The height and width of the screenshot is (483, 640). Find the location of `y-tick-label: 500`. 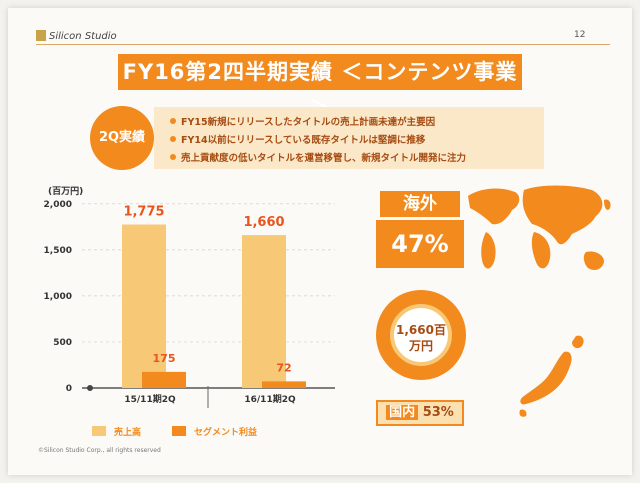

y-tick-label: 500 is located at coordinates (62, 343).